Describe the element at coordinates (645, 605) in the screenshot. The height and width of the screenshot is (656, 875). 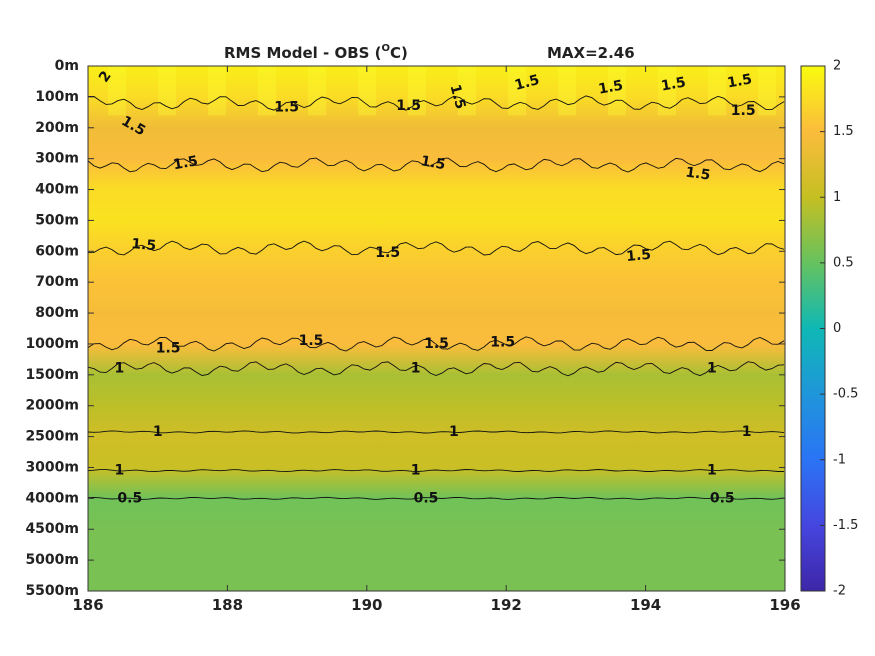
I see `x-tick-label: 194` at that location.